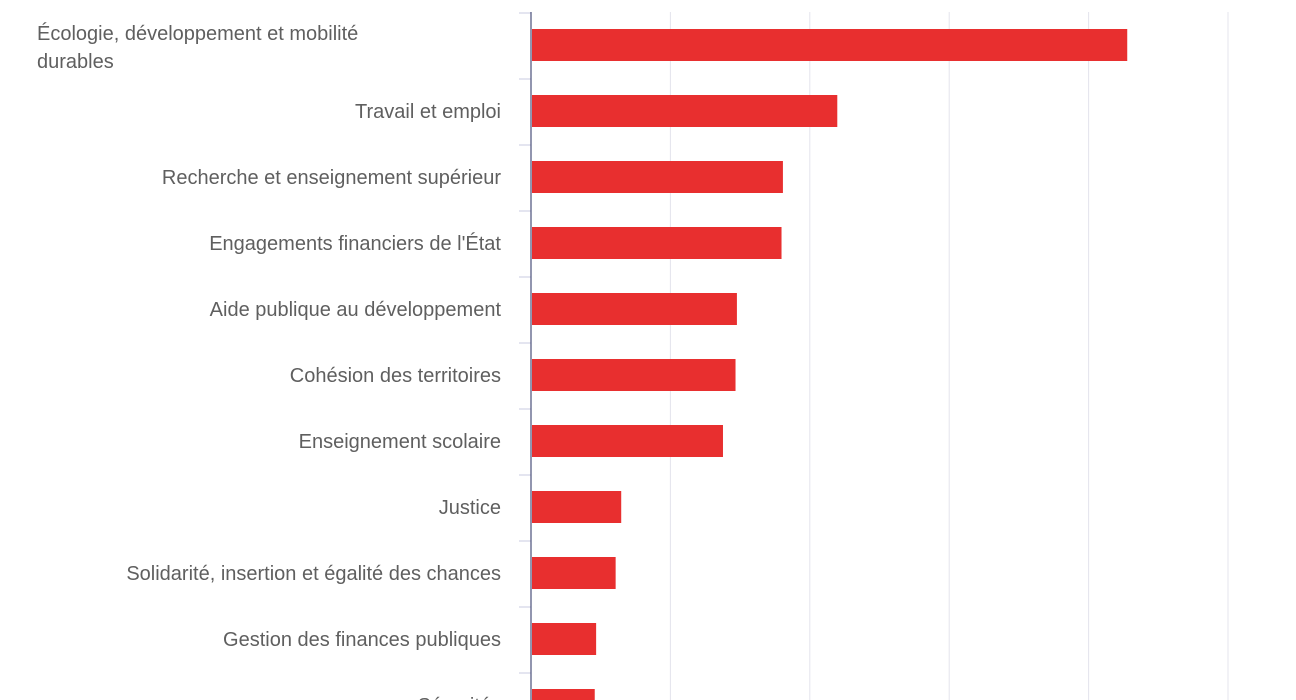 This screenshot has height=700, width=1296. What do you see at coordinates (428, 112) in the screenshot?
I see `category-label: Travail et emploi` at bounding box center [428, 112].